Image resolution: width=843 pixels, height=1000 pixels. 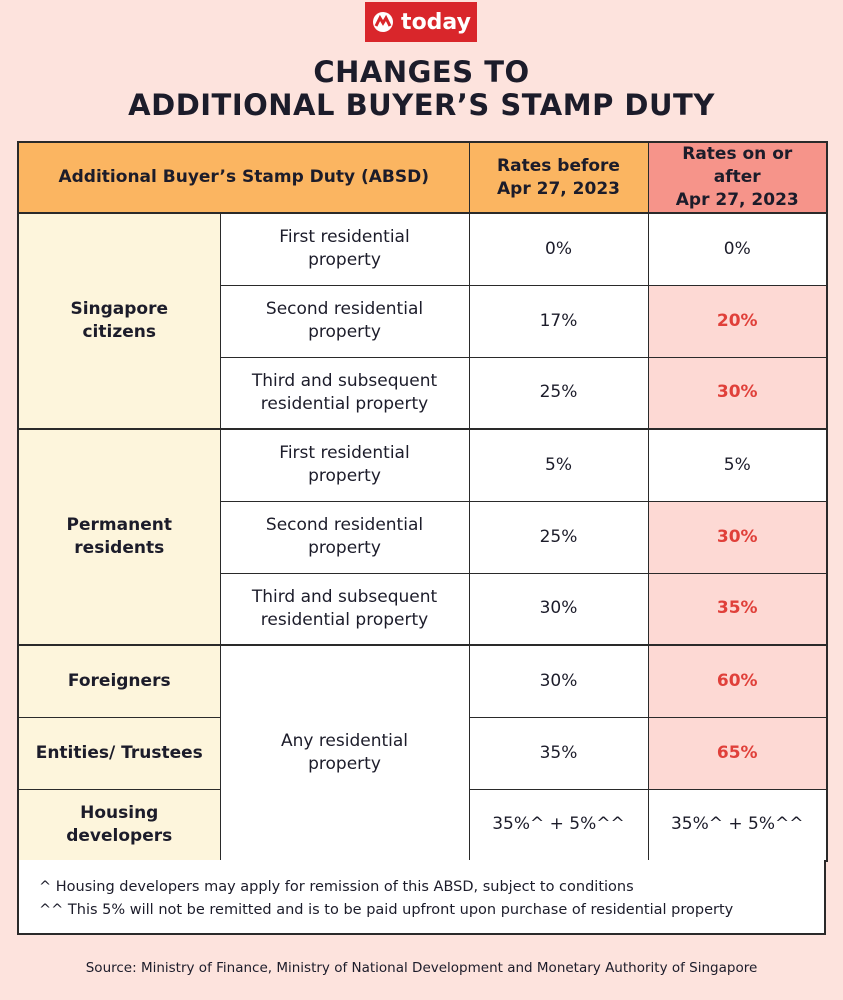 I want to click on rate-before: 0%, so click(x=558, y=249).